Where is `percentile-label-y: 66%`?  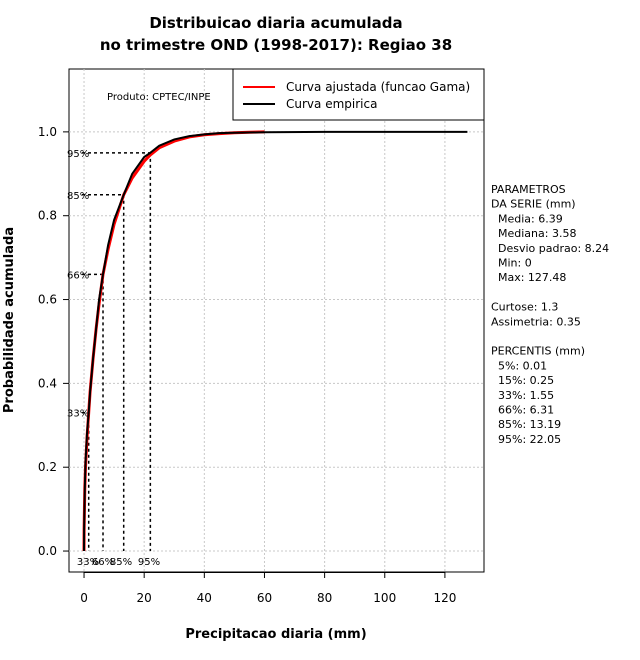 percentile-label-y: 66% is located at coordinates (78, 275).